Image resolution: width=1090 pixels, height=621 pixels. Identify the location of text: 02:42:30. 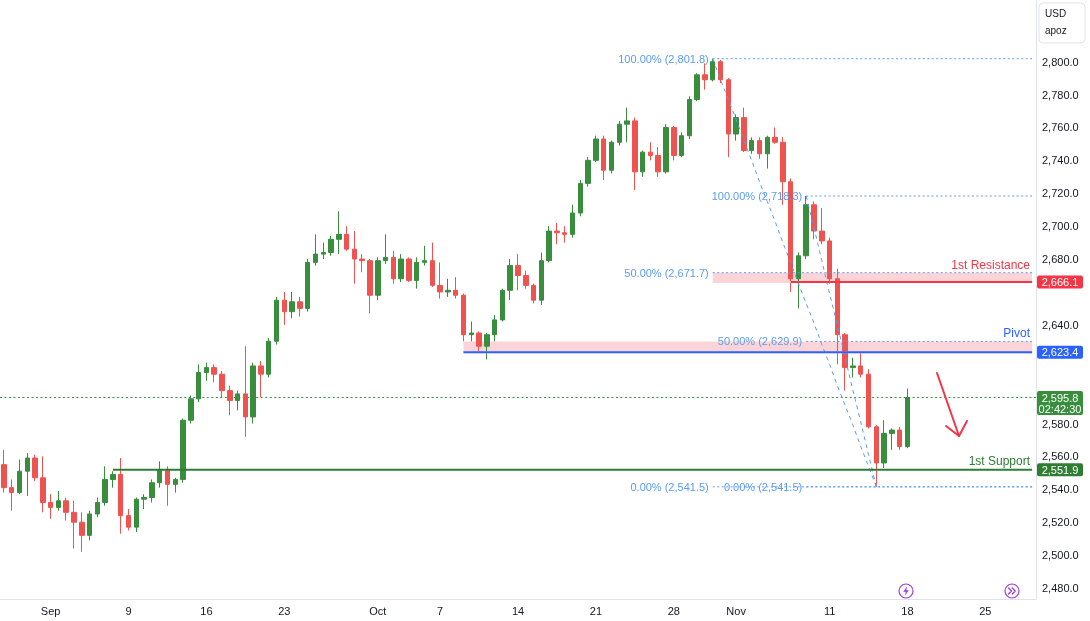
(1060, 408).